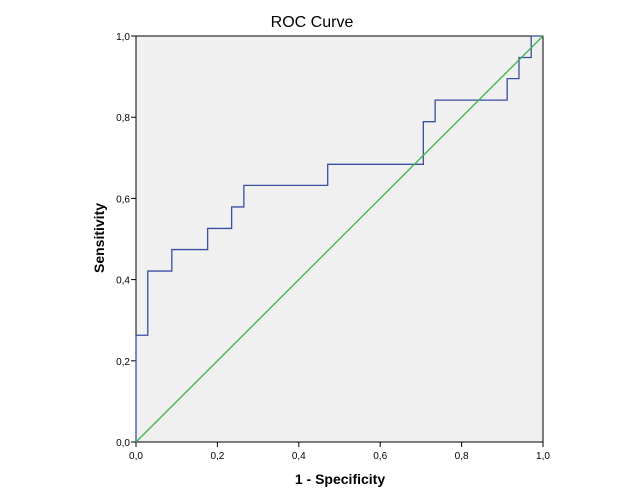 This screenshot has height=501, width=626. Describe the element at coordinates (123, 443) in the screenshot. I see `y-tick-label: 0,0` at that location.